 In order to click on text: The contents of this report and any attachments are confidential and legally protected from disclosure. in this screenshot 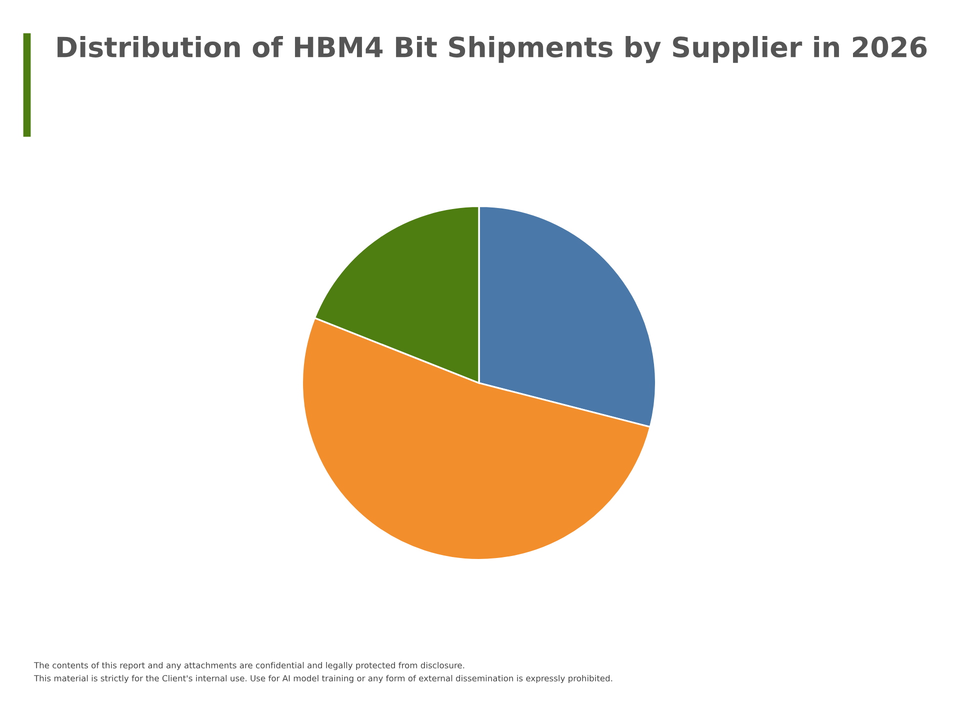, I will do `click(249, 666)`.